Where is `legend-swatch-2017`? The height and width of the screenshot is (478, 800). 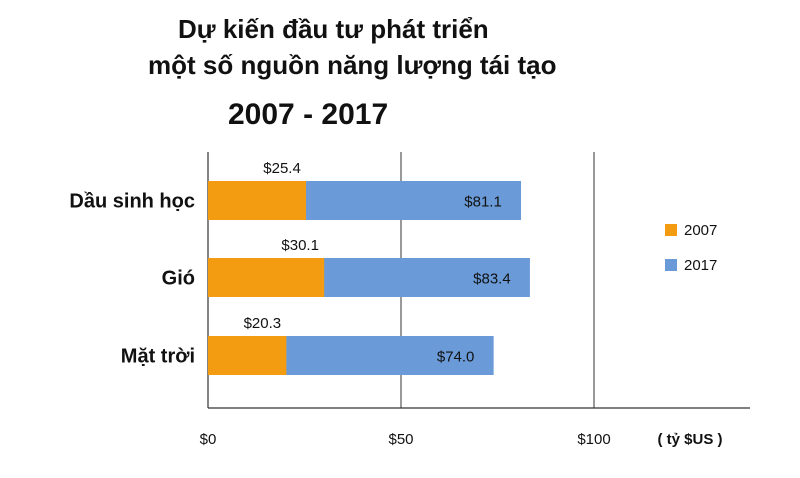
legend-swatch-2017 is located at coordinates (671, 265).